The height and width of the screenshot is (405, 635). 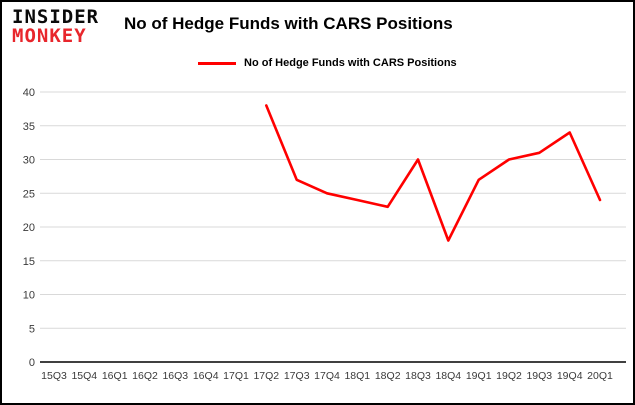 What do you see at coordinates (236, 376) in the screenshot?
I see `x-tick-label: 17Q1` at bounding box center [236, 376].